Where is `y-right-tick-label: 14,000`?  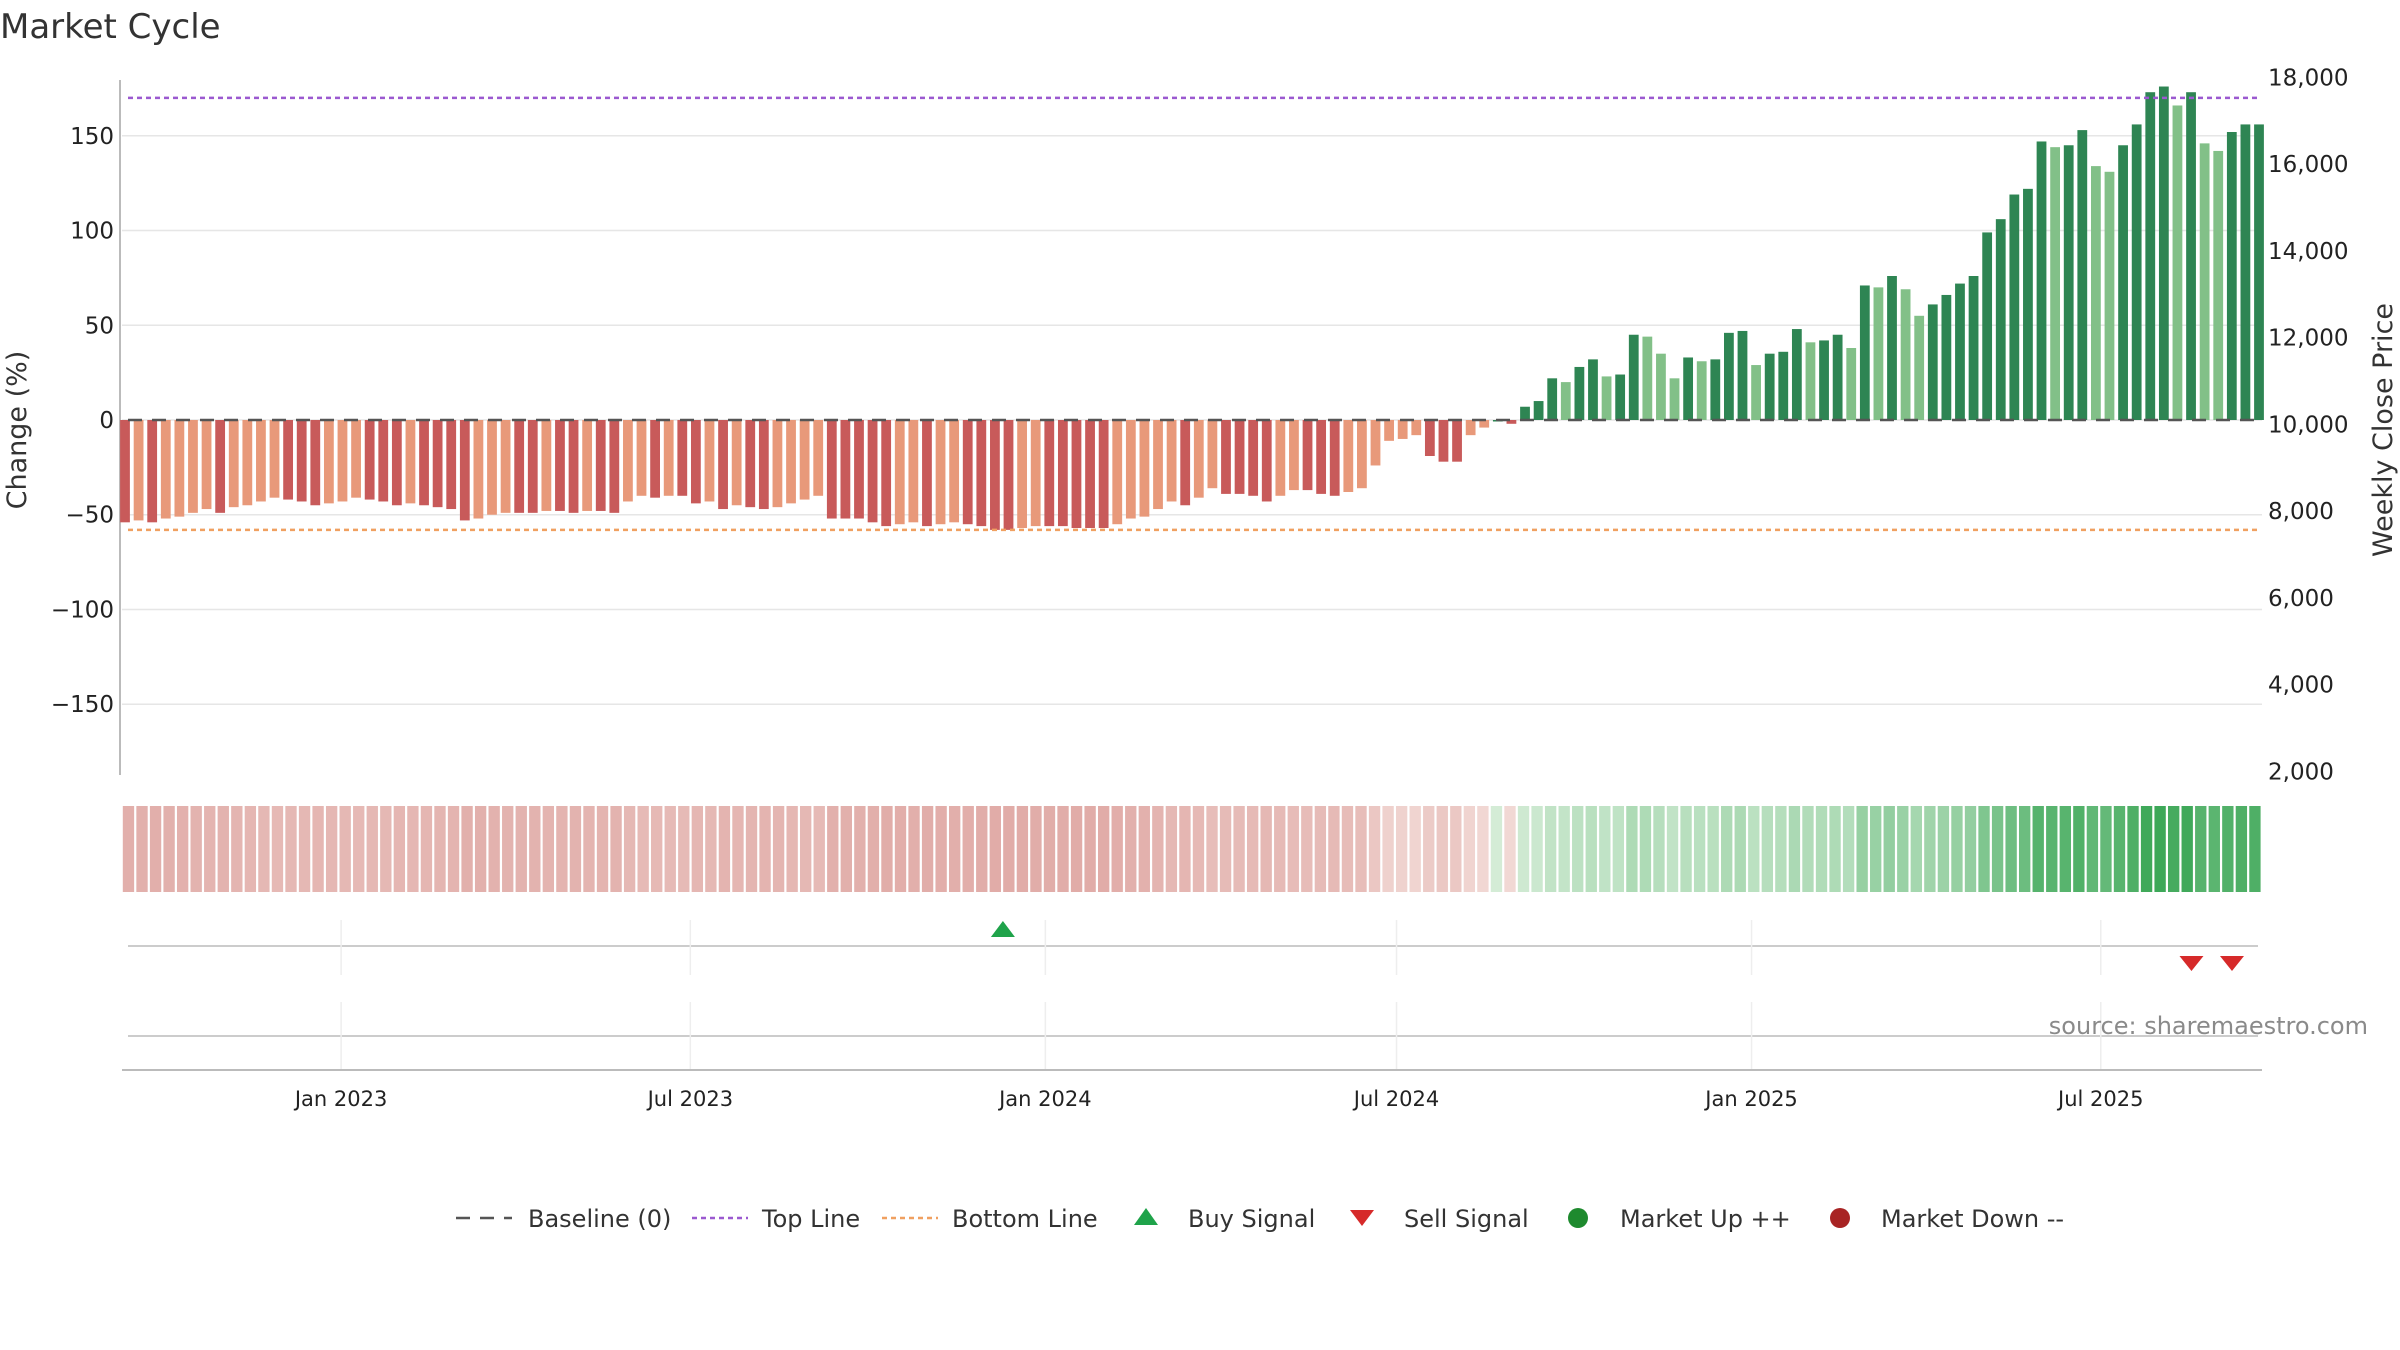 y-right-tick-label: 14,000 is located at coordinates (2308, 252).